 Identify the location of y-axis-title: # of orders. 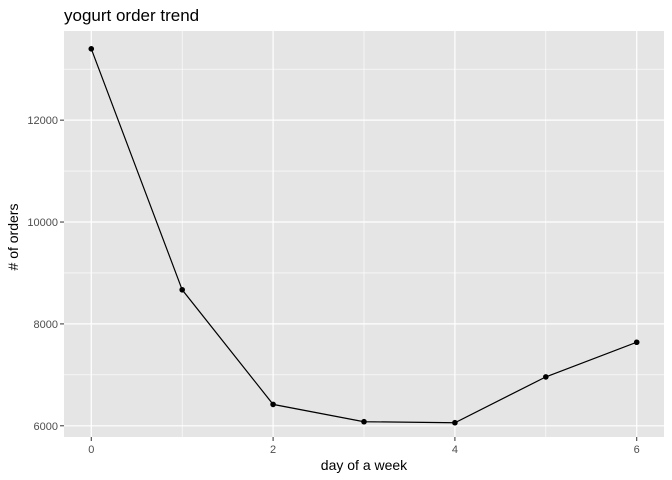
(13, 237).